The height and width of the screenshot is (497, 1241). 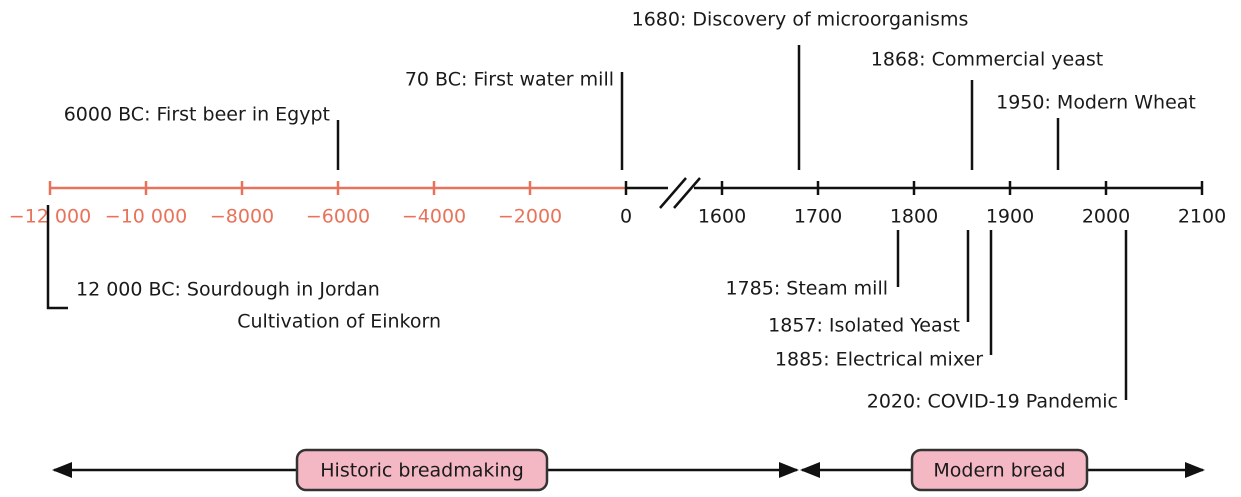 What do you see at coordinates (1106, 217) in the screenshot?
I see `tick-label: 2000` at bounding box center [1106, 217].